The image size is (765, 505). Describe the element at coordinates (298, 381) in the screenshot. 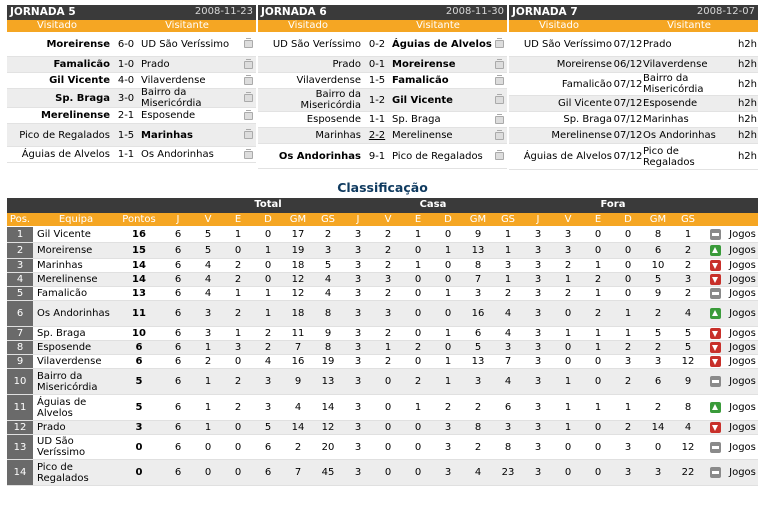

I see `total-gm: 9` at that location.